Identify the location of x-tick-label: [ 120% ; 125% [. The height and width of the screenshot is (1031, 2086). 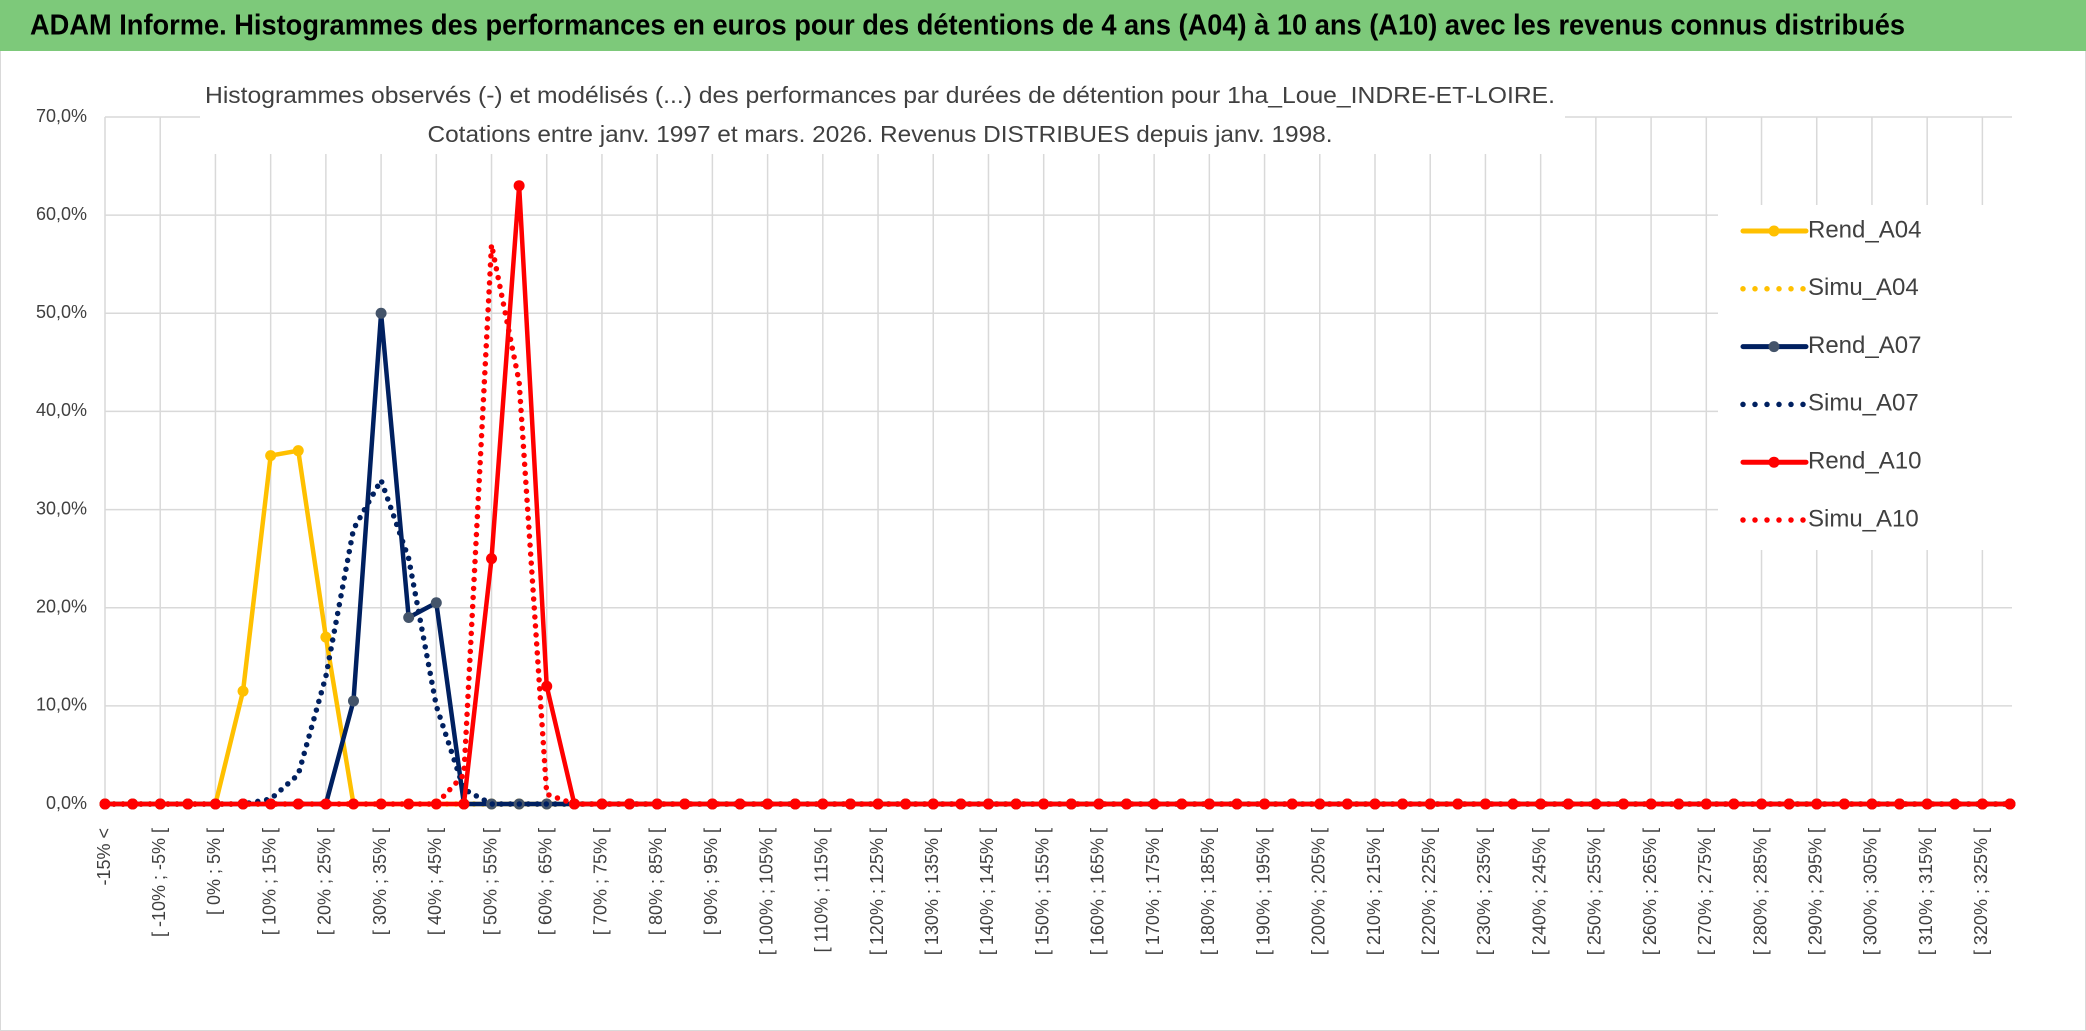
(877, 891).